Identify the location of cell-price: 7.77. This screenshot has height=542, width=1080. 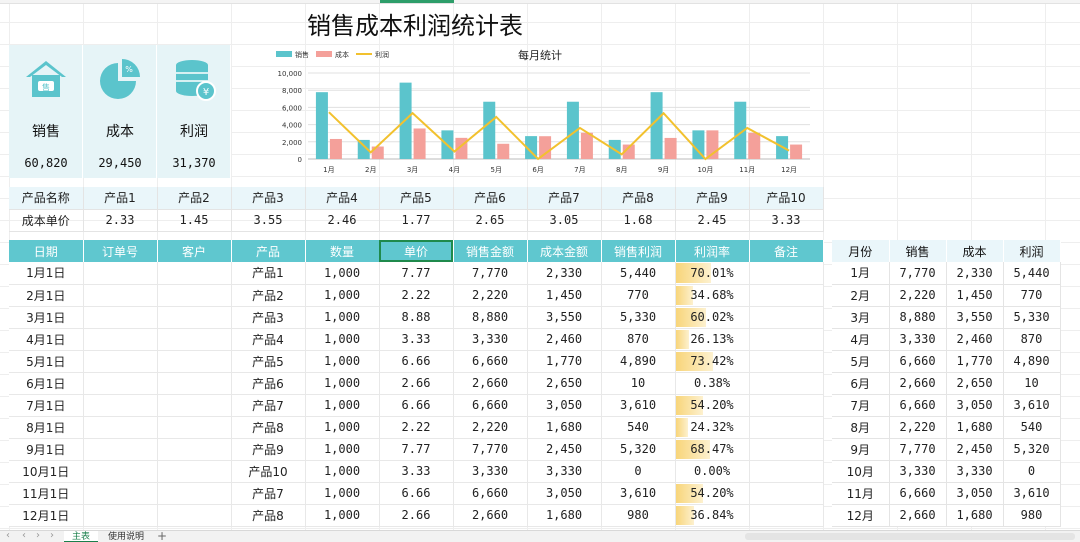
(416, 273).